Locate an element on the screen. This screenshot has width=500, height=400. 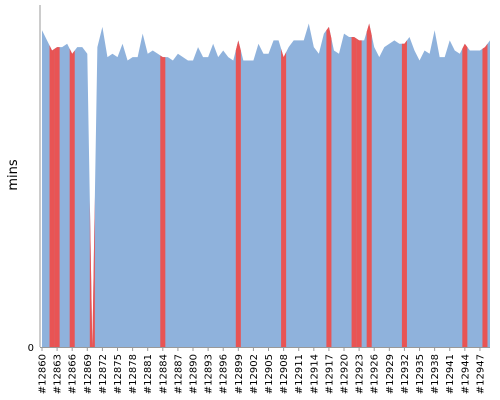
y-axis-title: mins is located at coordinates (13, 175).